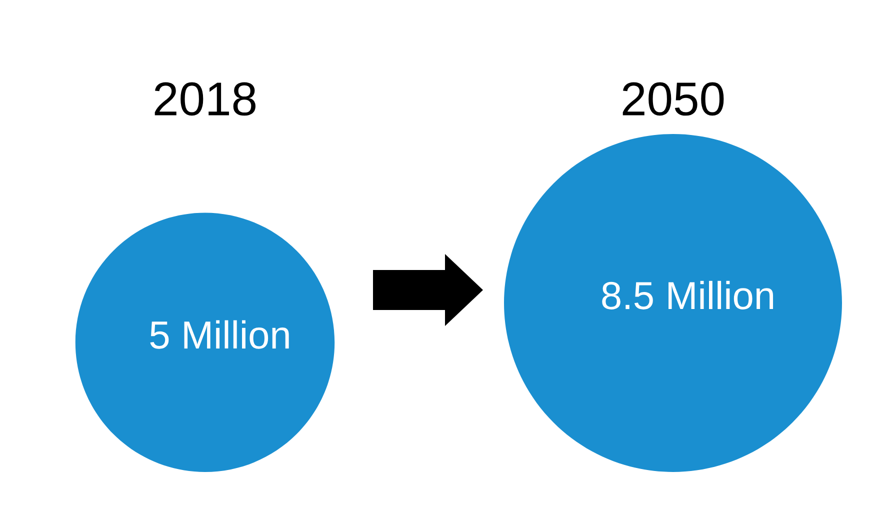 Image resolution: width=878 pixels, height=512 pixels. I want to click on category-label: 2050, so click(673, 99).